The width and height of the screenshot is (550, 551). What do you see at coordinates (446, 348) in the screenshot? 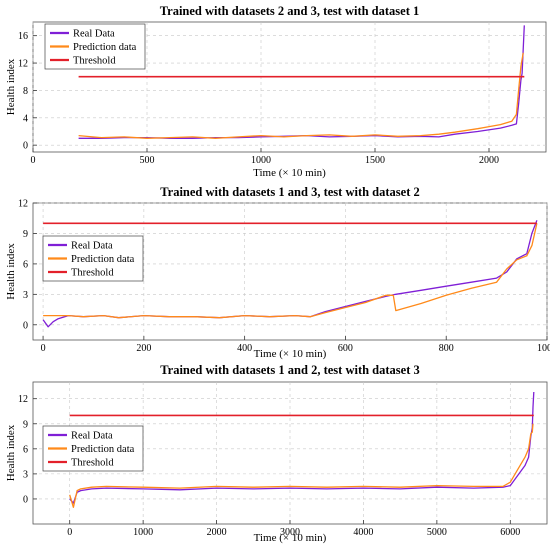
I see `x-tick-label: 800` at bounding box center [446, 348].